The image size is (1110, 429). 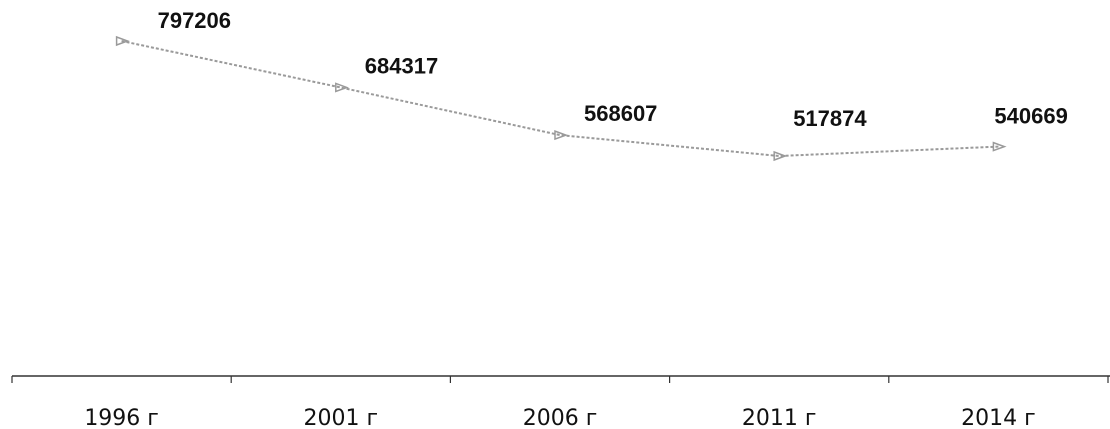 I want to click on x-axis-tick-labels: 1996 г 2001 г 2006 г 2011 г 2014 г, so click(x=559, y=417).